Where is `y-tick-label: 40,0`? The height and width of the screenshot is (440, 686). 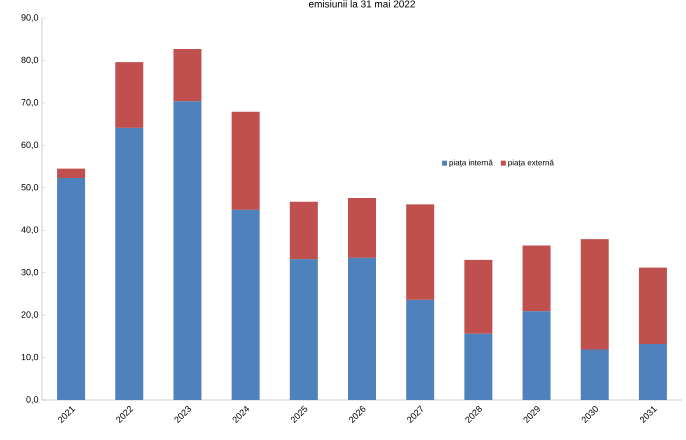 y-tick-label: 40,0 is located at coordinates (29, 230).